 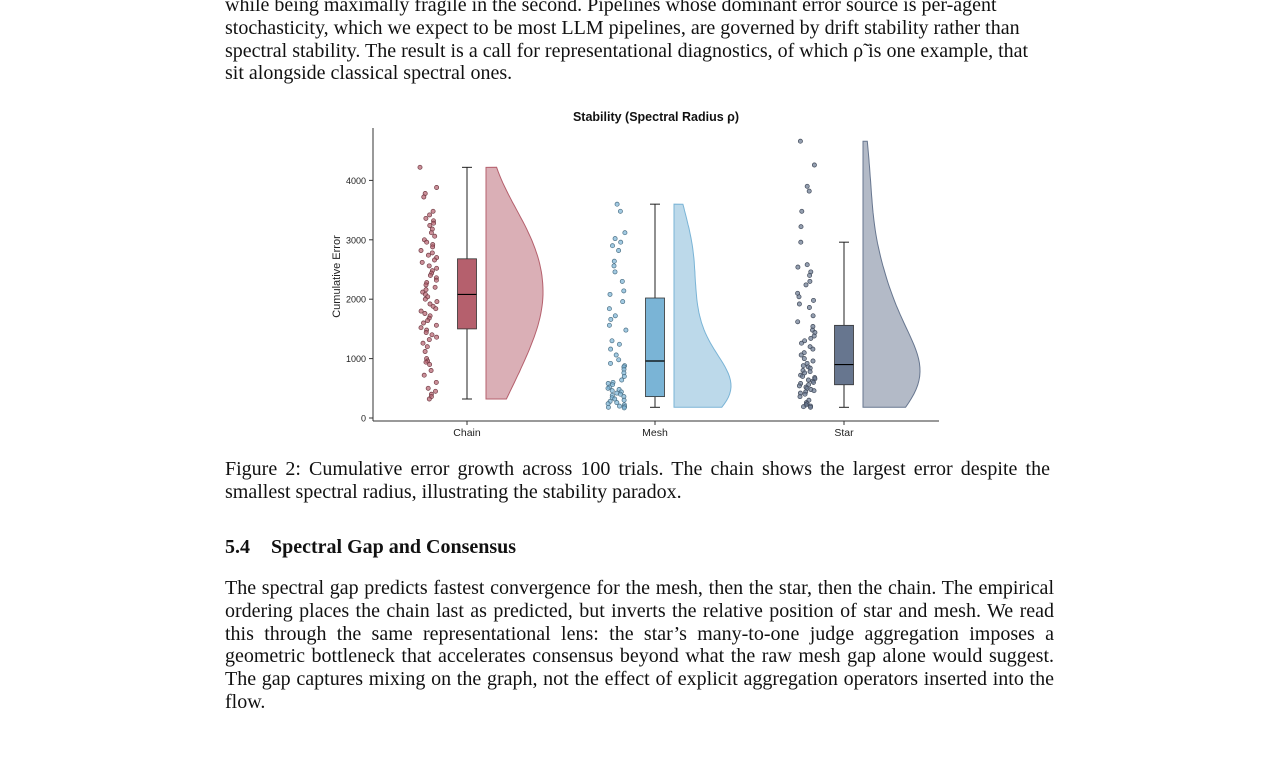 I want to click on section-title: Spectral Gap and Consensus, so click(x=394, y=547).